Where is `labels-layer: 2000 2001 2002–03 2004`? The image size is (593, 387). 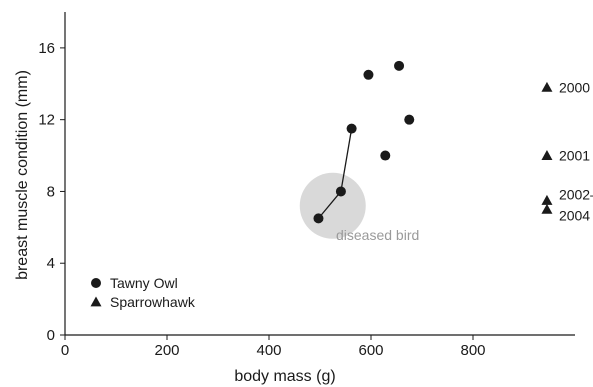 labels-layer: 2000 2001 2002–03 2004 is located at coordinates (576, 151).